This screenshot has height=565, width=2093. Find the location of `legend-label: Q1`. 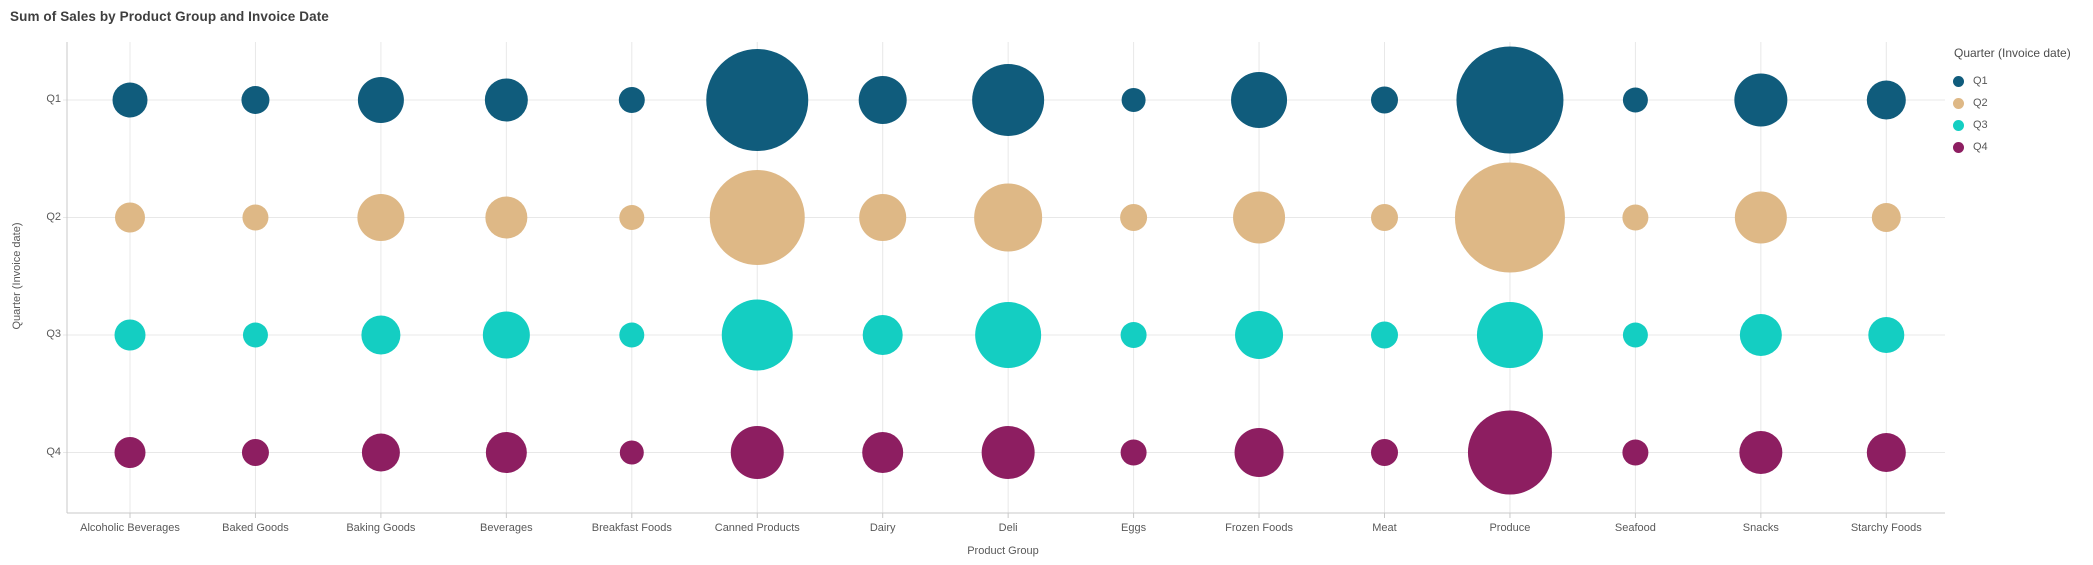

legend-label: Q1 is located at coordinates (1980, 81).